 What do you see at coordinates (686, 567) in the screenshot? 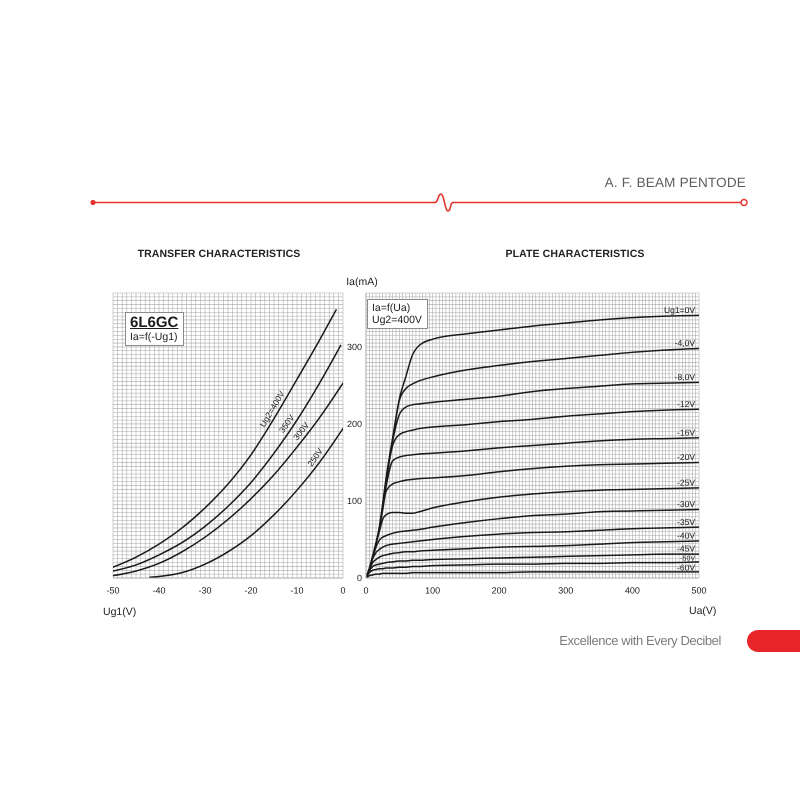
I see `series-label: -60V` at bounding box center [686, 567].